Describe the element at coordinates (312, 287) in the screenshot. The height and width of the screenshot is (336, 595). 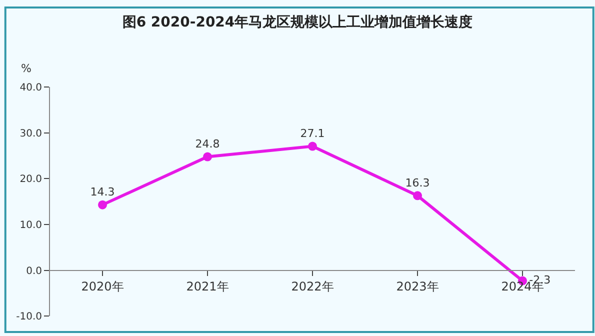
I see `x-tick-label: 2022年` at that location.